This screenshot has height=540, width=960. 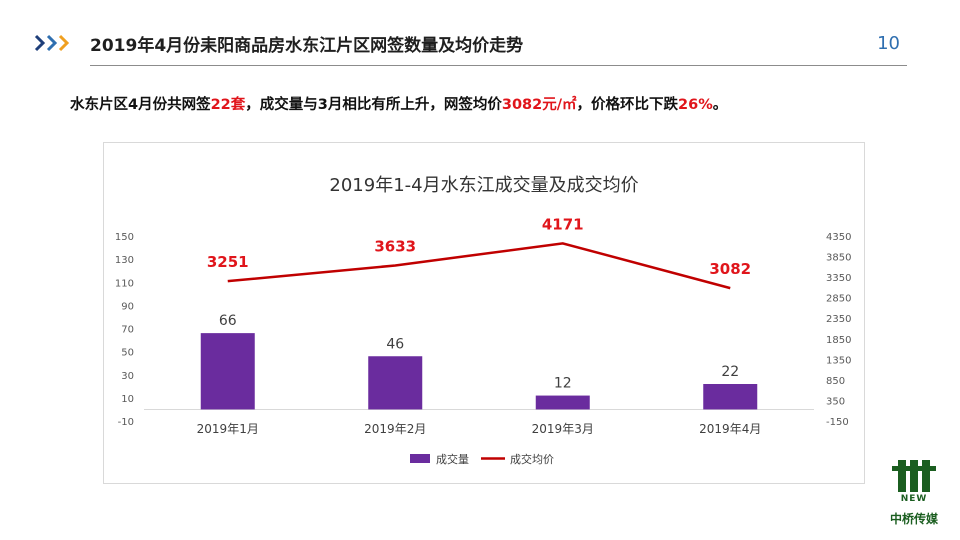 What do you see at coordinates (539, 105) in the screenshot?
I see `summary-price: 3082元/㎡` at bounding box center [539, 105].